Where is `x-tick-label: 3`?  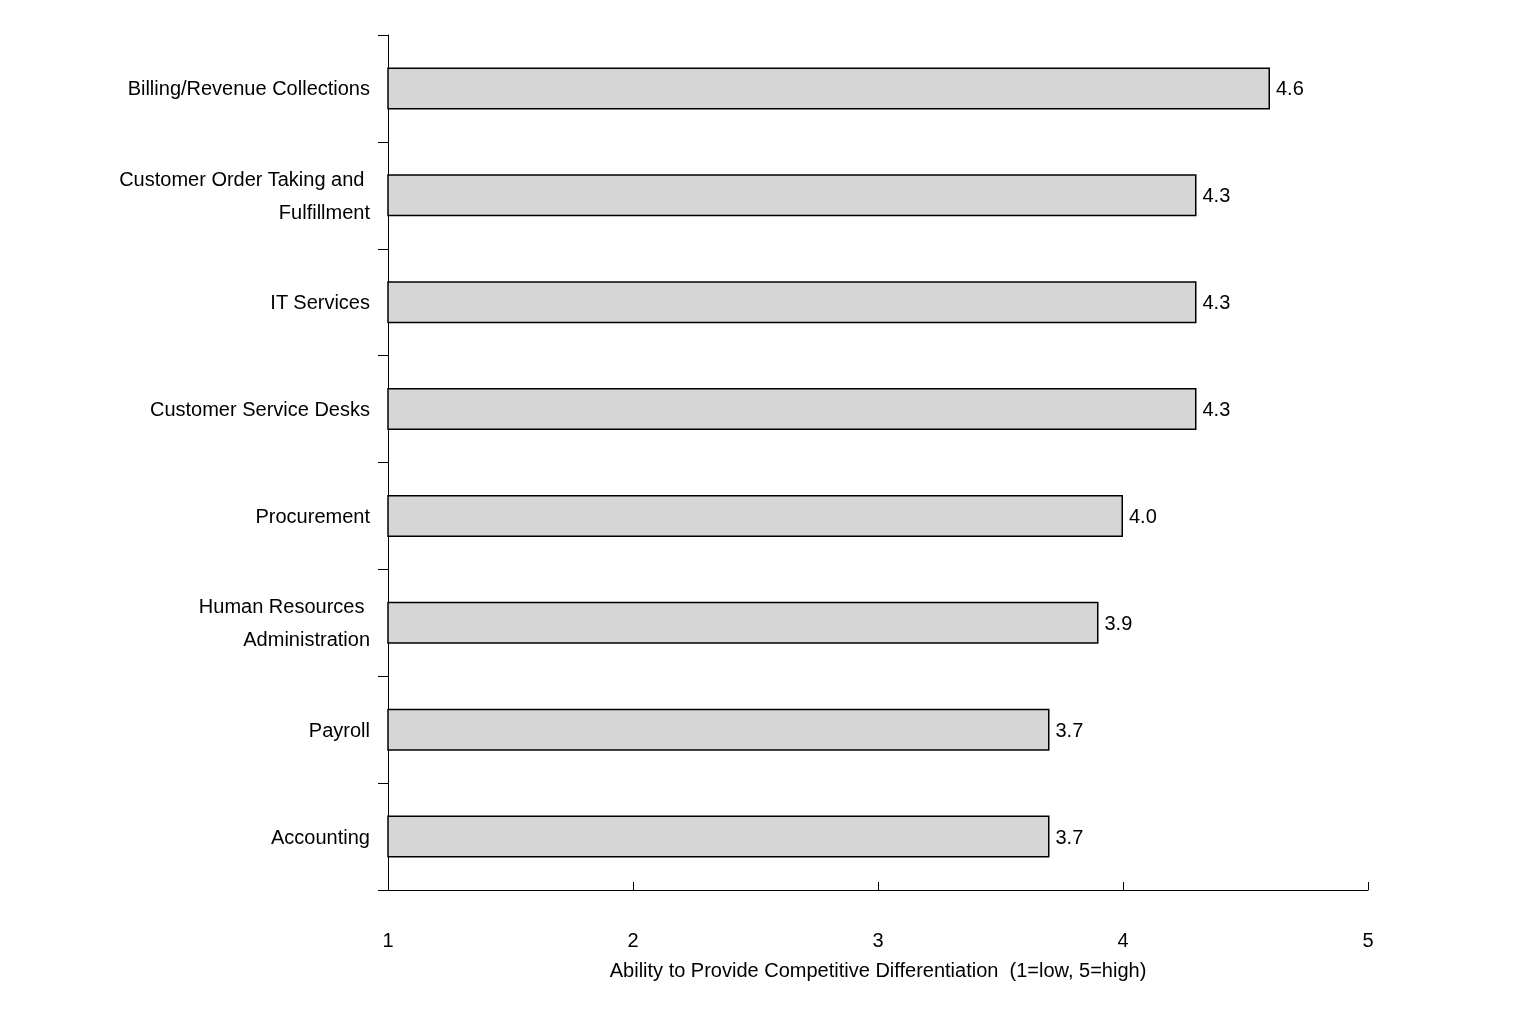 x-tick-label: 3 is located at coordinates (878, 940).